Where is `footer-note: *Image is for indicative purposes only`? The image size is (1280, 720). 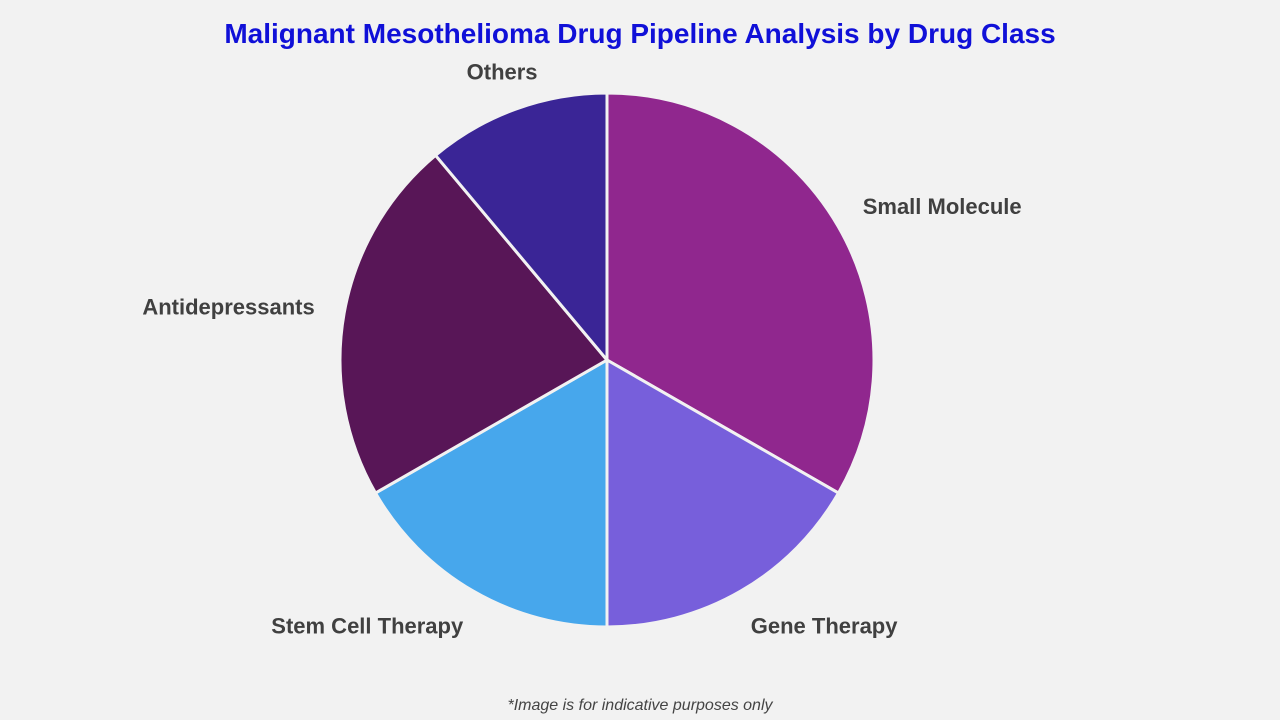 footer-note: *Image is for indicative purposes only is located at coordinates (640, 705).